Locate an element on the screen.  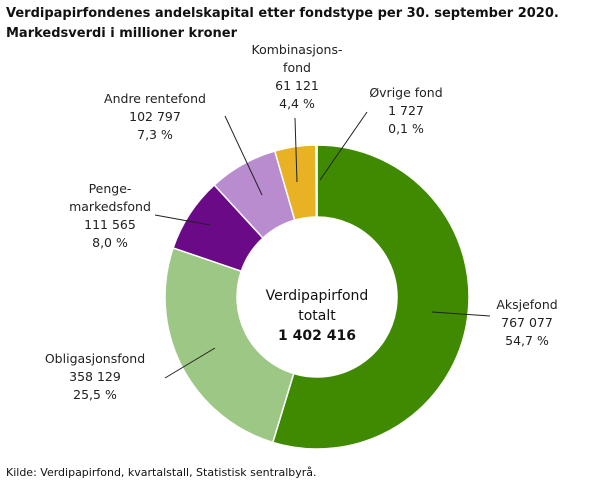
slice-label: Andre rentefond 102 797 7,3 % is located at coordinates (155, 117).